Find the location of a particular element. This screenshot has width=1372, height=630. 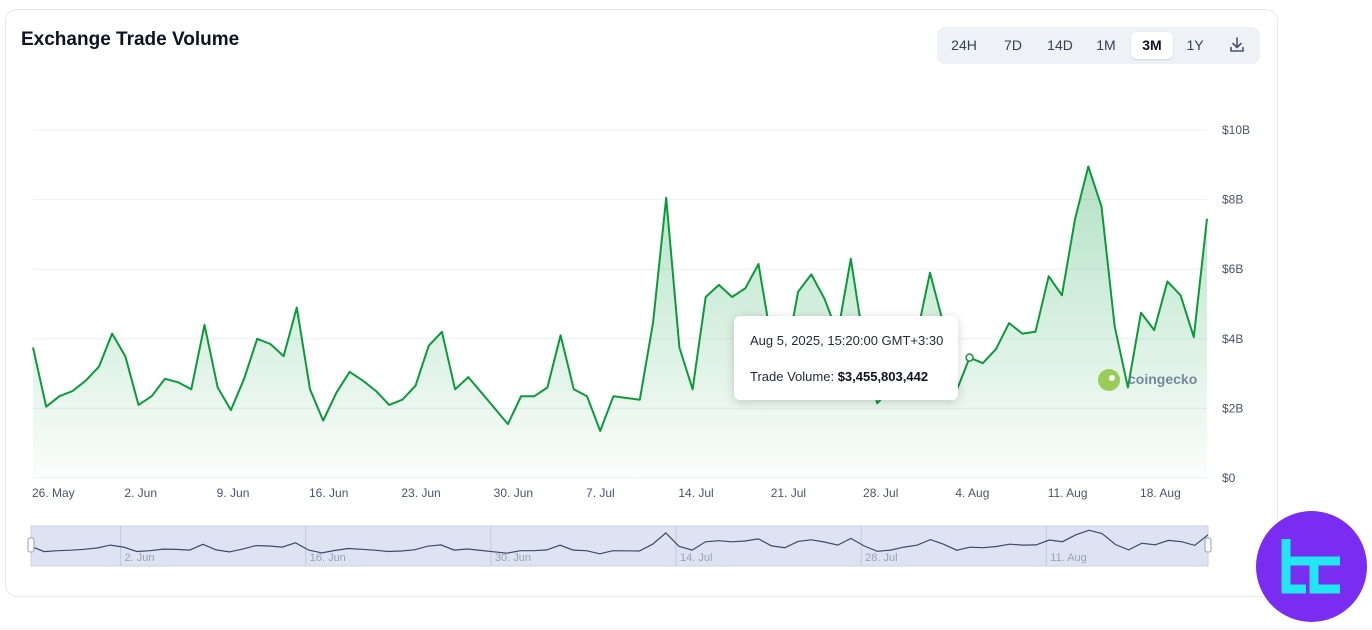

navigator-window is located at coordinates (619, 546).